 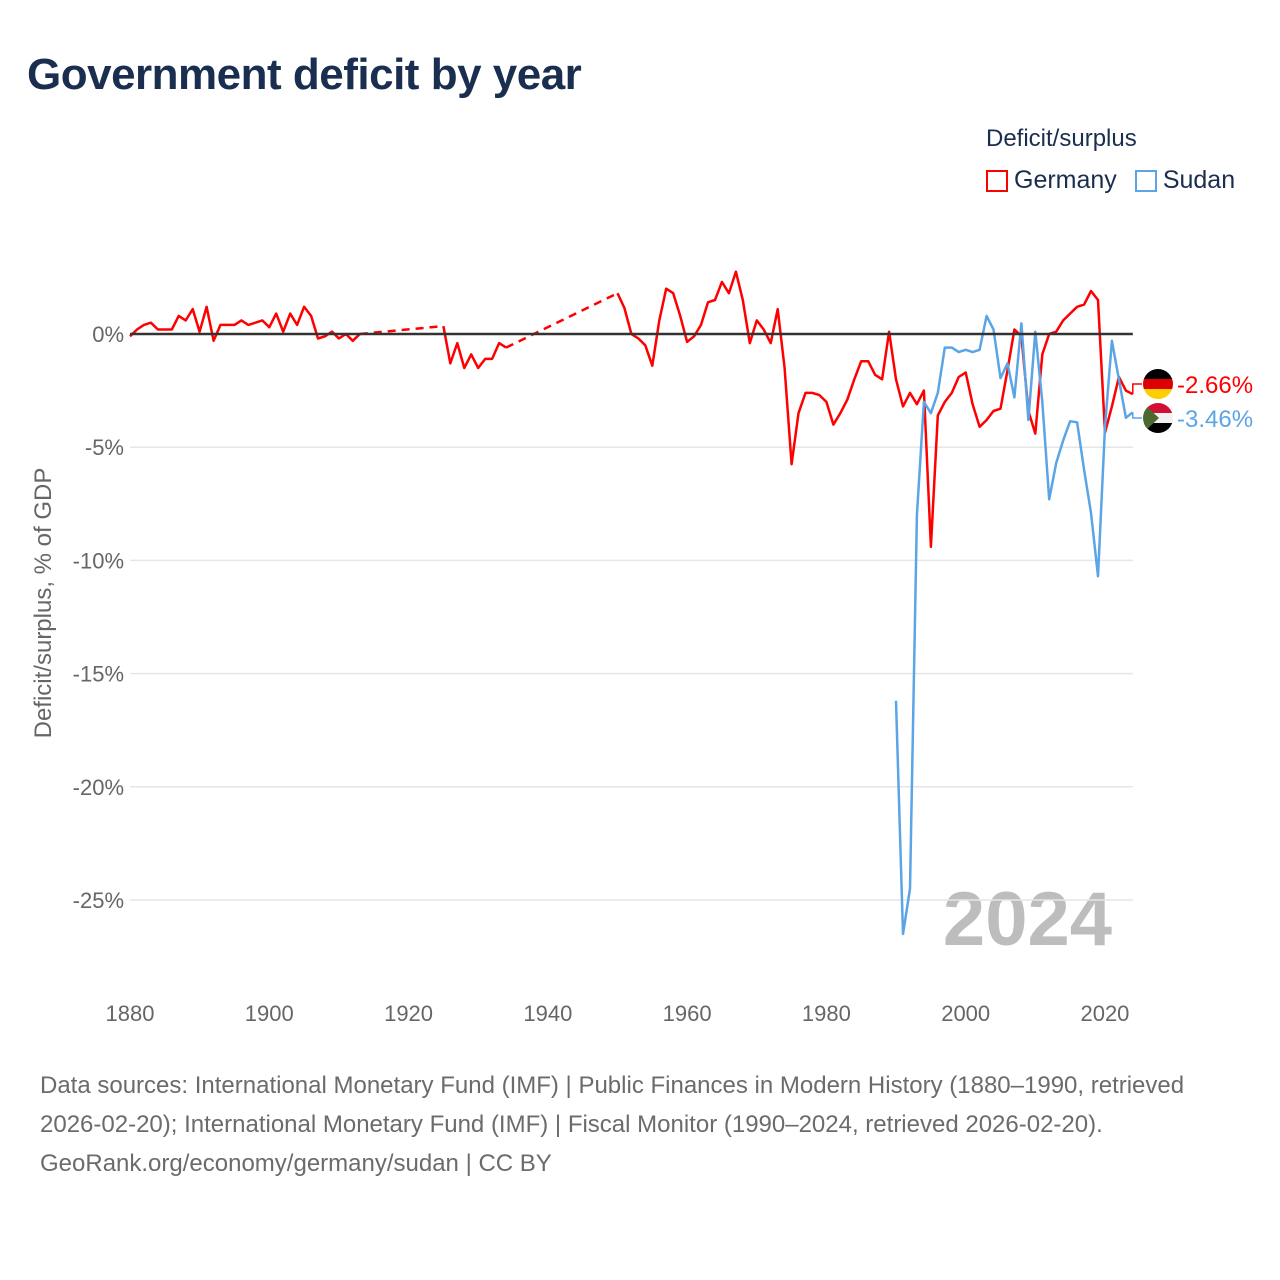 I want to click on y-tick-label: 0%, so click(x=108, y=334).